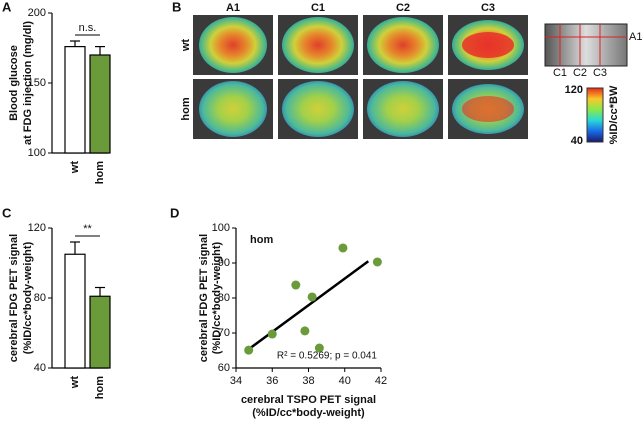  I want to click on y-tick-label: 150, so click(37, 83).